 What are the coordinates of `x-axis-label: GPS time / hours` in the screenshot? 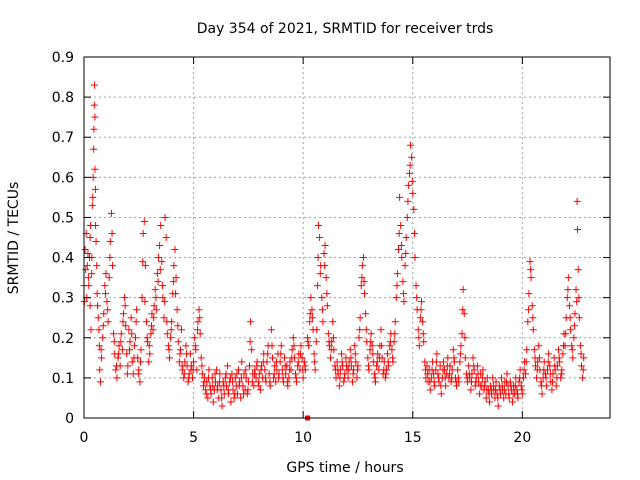 It's located at (344, 468).